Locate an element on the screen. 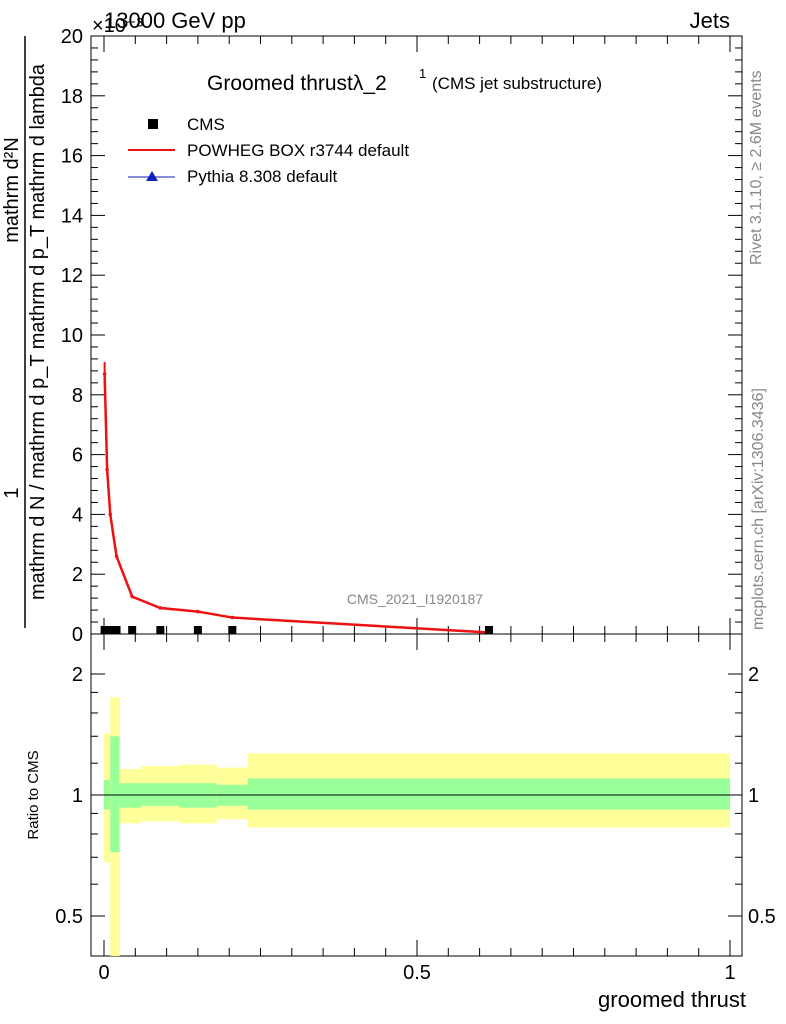  y-label-prefix: 1 is located at coordinates (12, 492).